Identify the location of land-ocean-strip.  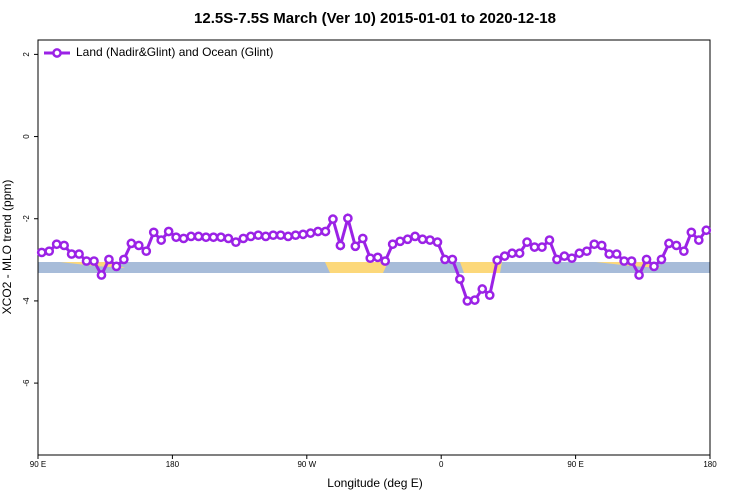
(374, 267).